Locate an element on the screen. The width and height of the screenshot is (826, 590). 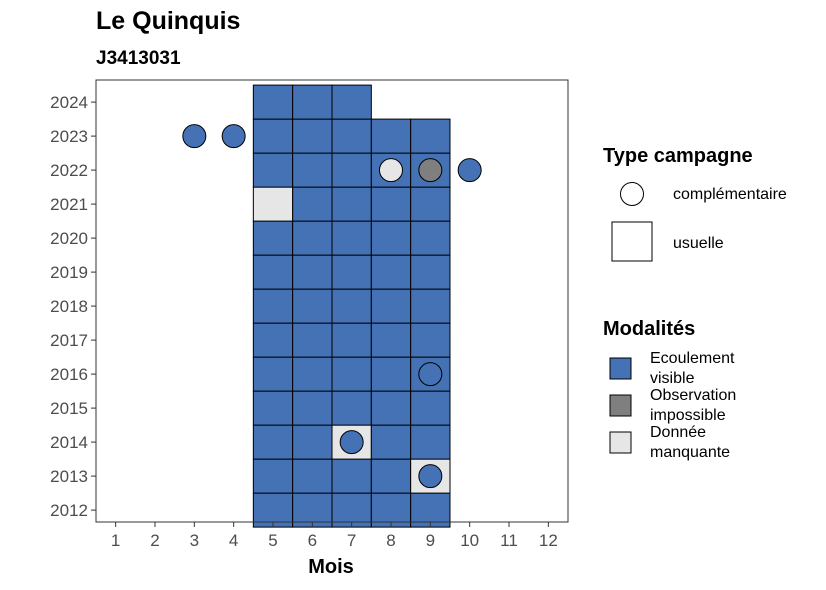
legend-label-line1: Donnée is located at coordinates (678, 432).